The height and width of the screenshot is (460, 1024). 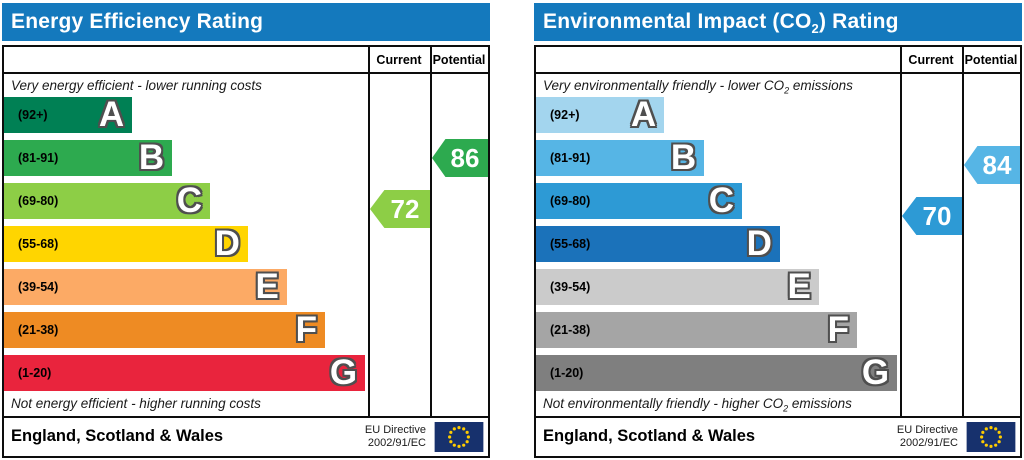 What do you see at coordinates (937, 215) in the screenshot?
I see `current-rating-value: 70` at bounding box center [937, 215].